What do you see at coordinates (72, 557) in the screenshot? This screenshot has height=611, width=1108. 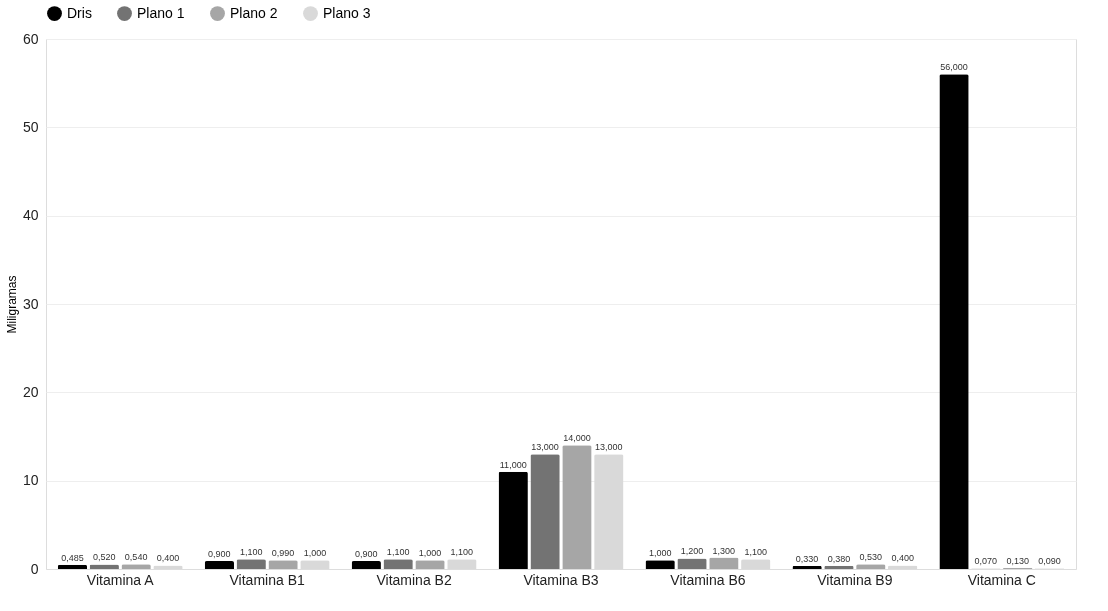 I see `data-label: 0,485` at bounding box center [72, 557].